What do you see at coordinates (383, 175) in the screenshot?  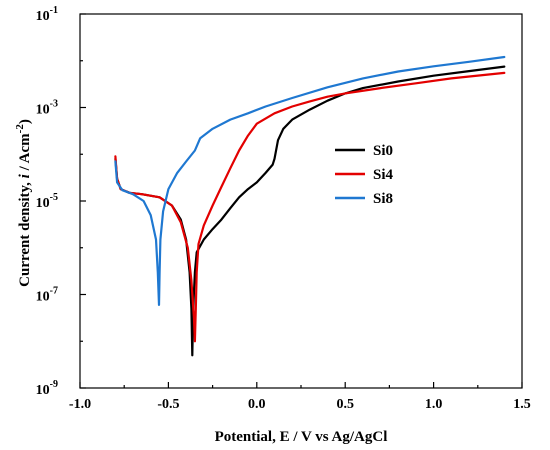 I see `legend-label-si4: Si4` at bounding box center [383, 175].